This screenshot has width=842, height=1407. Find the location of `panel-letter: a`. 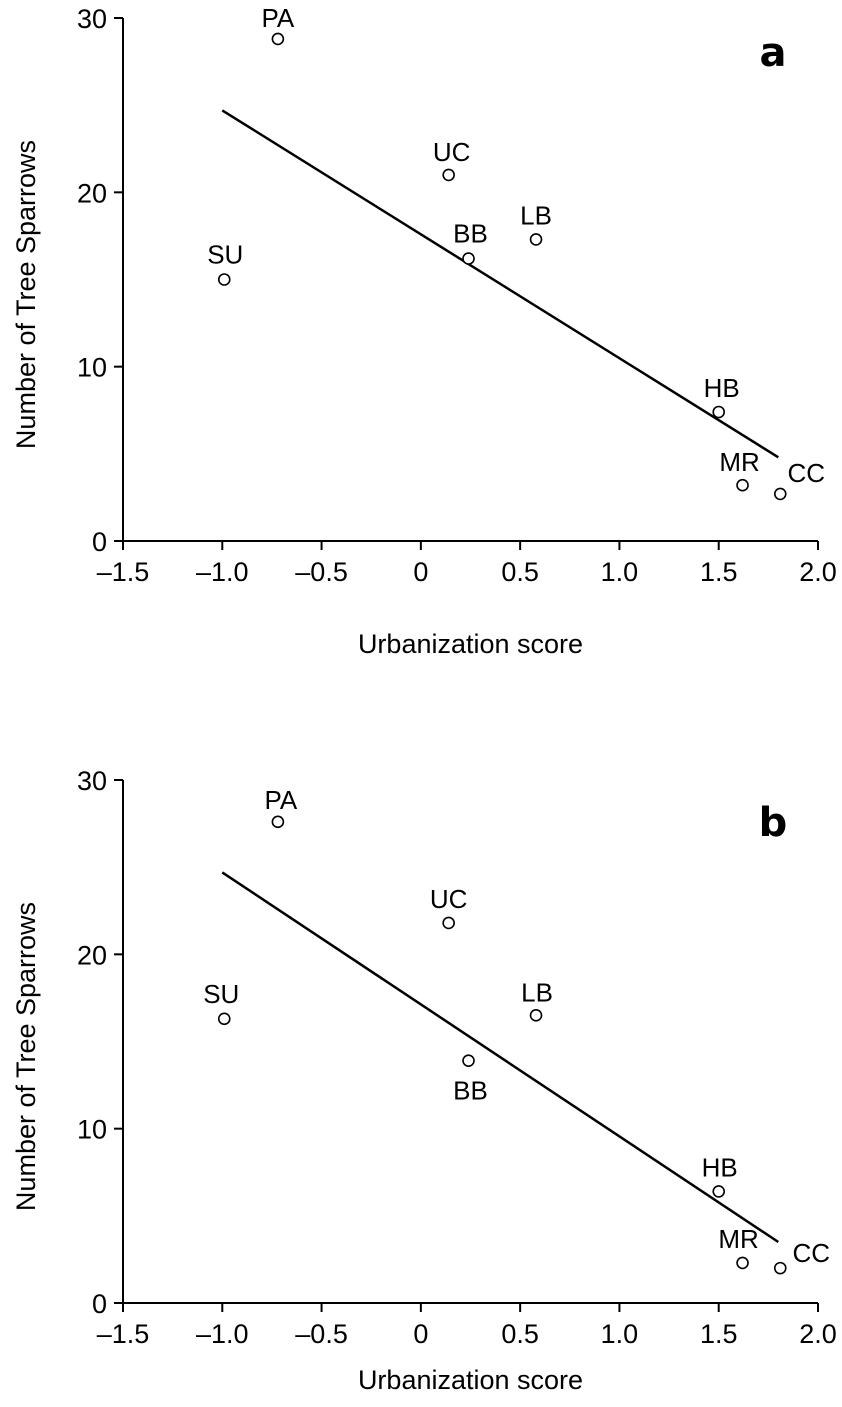

panel-letter: a is located at coordinates (773, 53).